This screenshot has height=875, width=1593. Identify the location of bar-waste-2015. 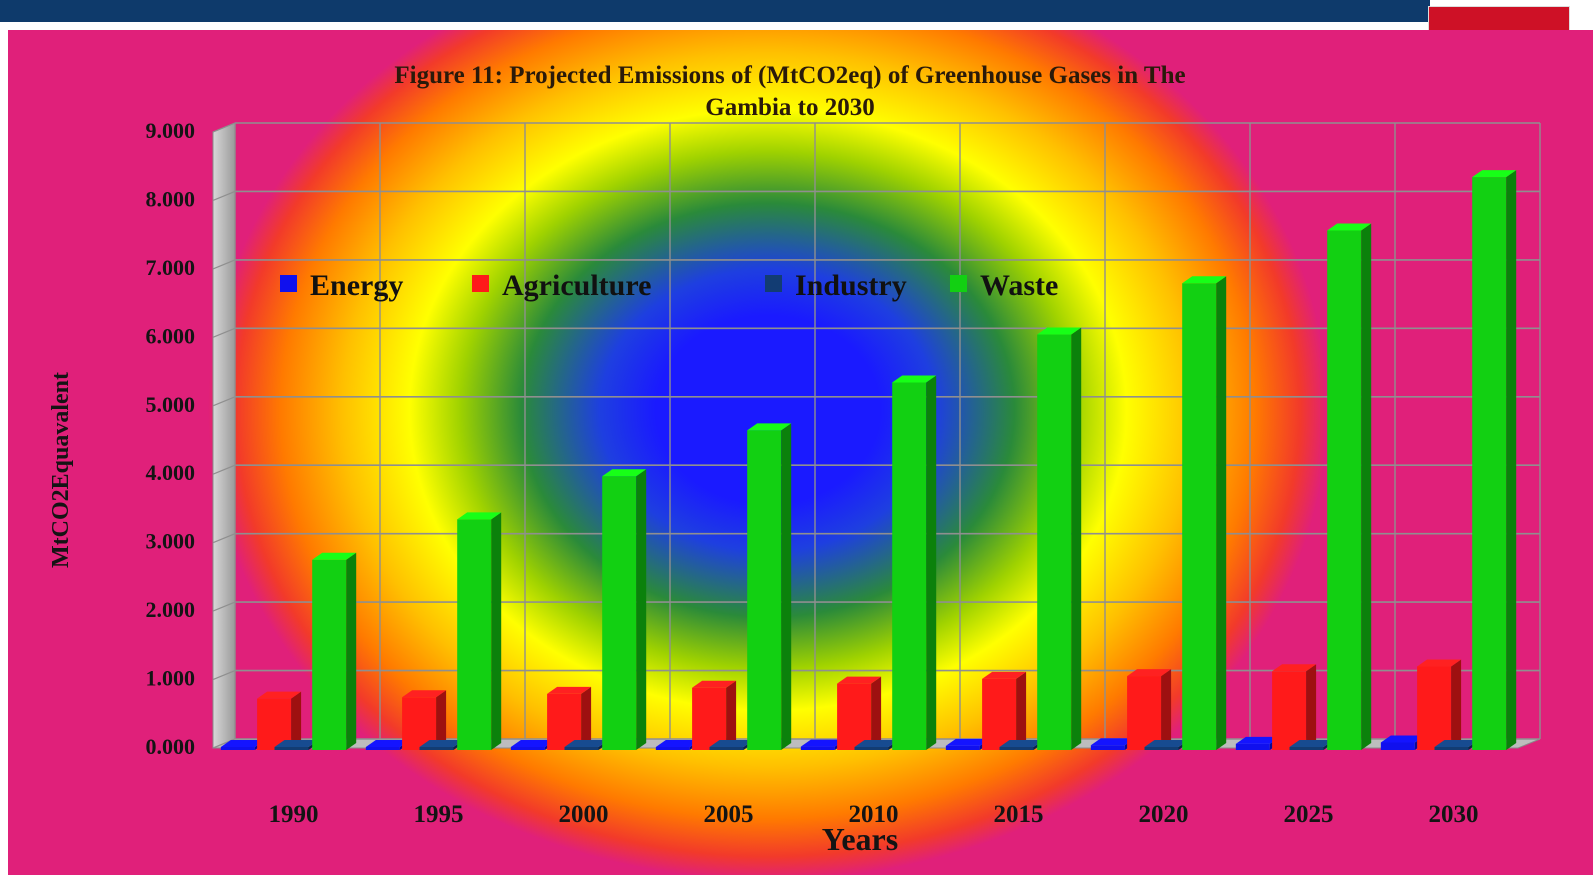
(1059, 538).